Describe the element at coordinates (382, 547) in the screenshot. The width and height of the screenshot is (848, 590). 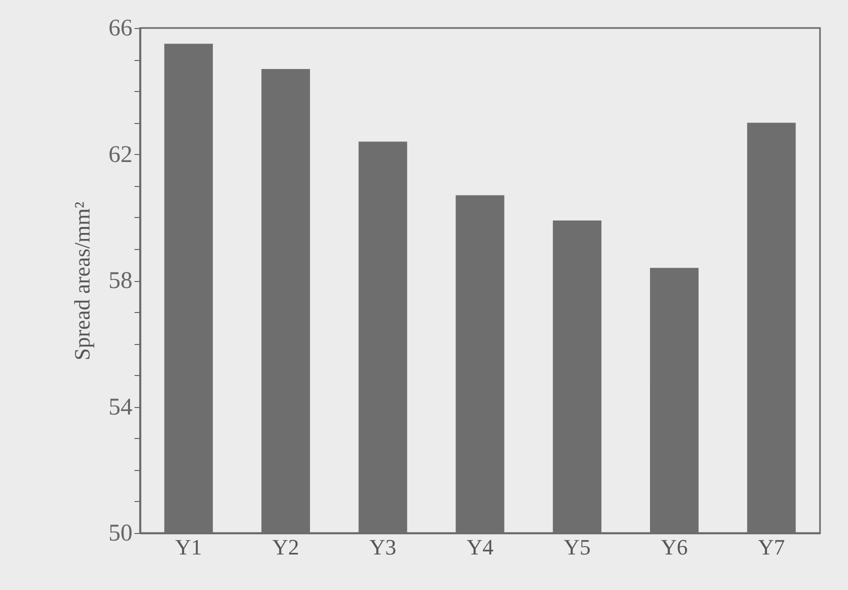
I see `x-tick-label: Y3` at that location.